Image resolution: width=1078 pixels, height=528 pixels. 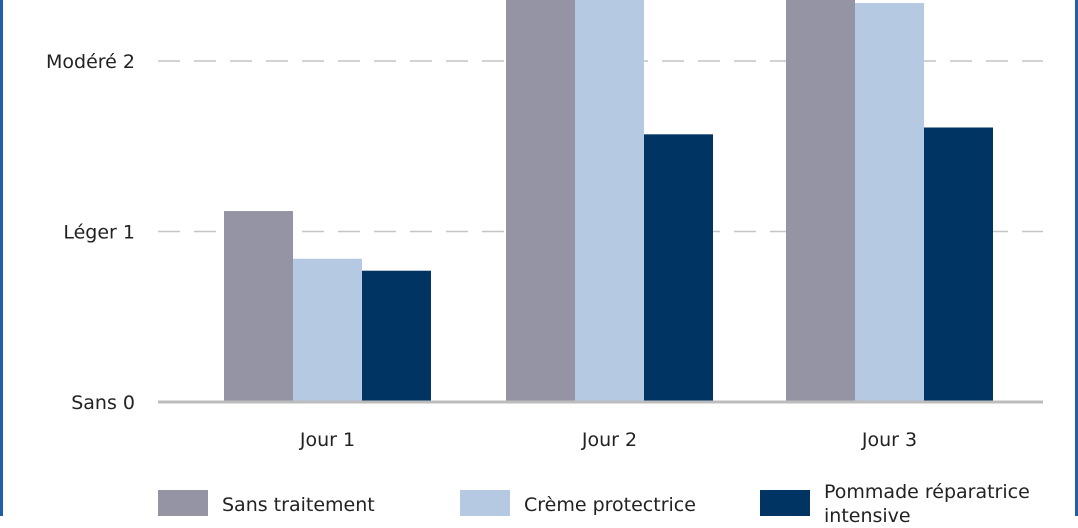 What do you see at coordinates (99, 233) in the screenshot?
I see `y-tick-label: Léger 1` at bounding box center [99, 233].